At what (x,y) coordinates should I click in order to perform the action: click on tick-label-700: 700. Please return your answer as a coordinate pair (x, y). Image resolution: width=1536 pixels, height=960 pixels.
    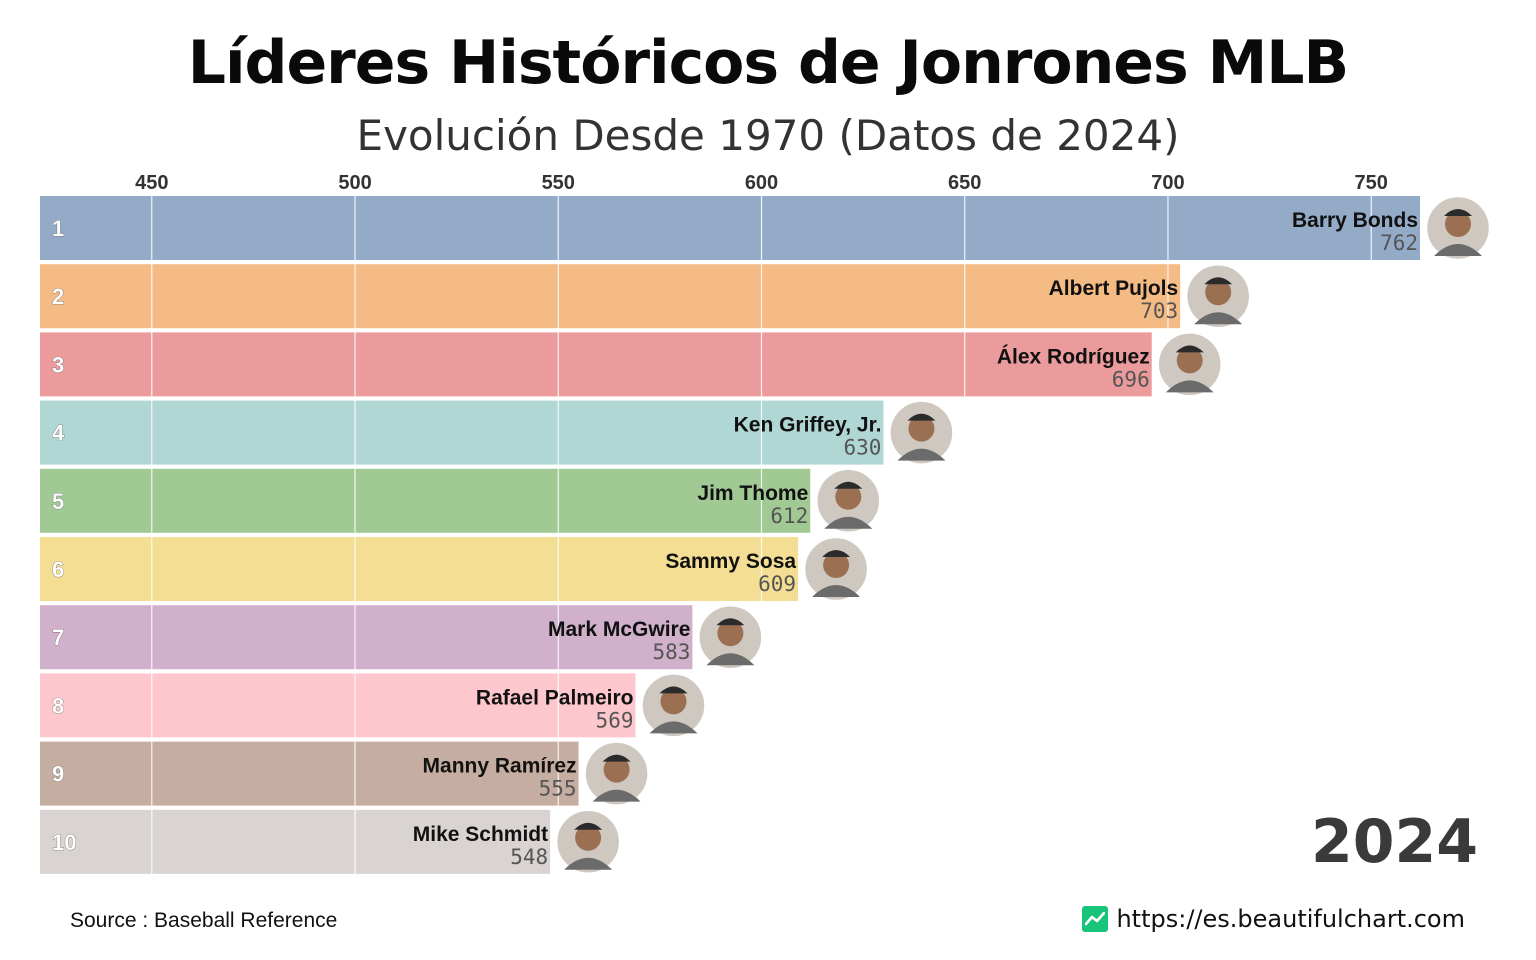
    Looking at the image, I should click on (1167, 183).